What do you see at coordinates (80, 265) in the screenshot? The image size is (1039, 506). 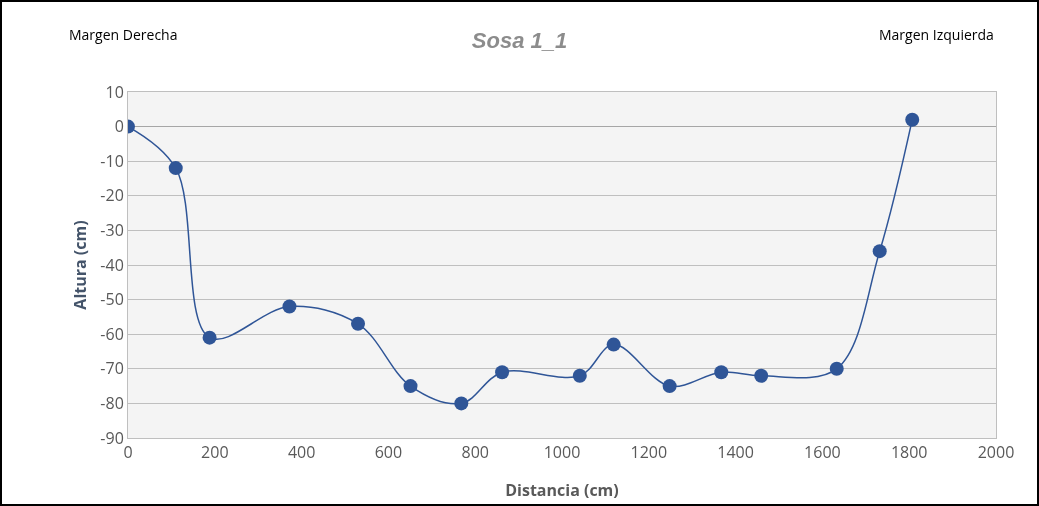 I see `y-axis-title: Altura (cm)` at bounding box center [80, 265].